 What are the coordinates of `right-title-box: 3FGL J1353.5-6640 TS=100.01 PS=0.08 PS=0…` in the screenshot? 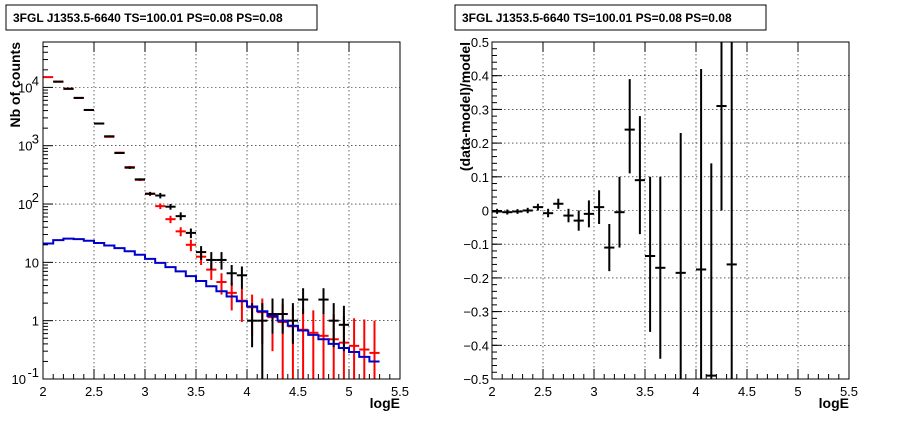 It's located at (610, 17).